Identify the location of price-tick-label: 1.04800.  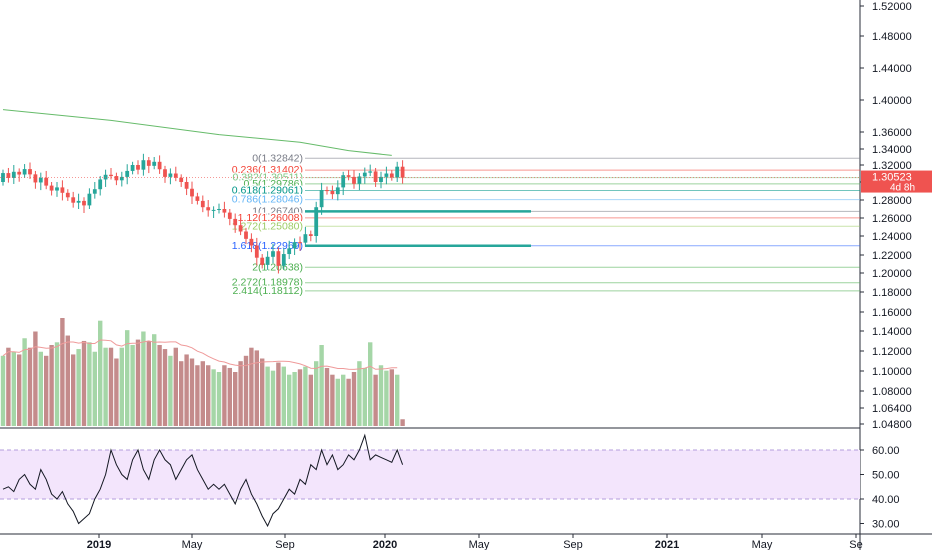
(892, 425).